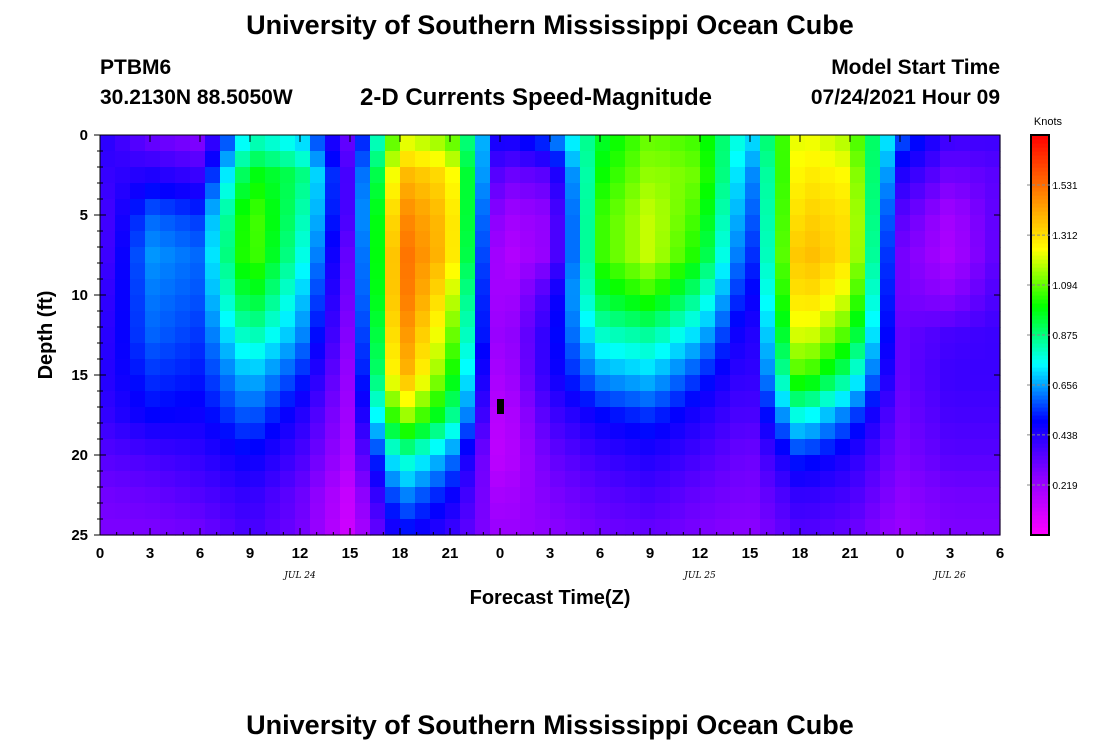 The height and width of the screenshot is (750, 1100). I want to click on x-tick-label: 0, so click(500, 553).